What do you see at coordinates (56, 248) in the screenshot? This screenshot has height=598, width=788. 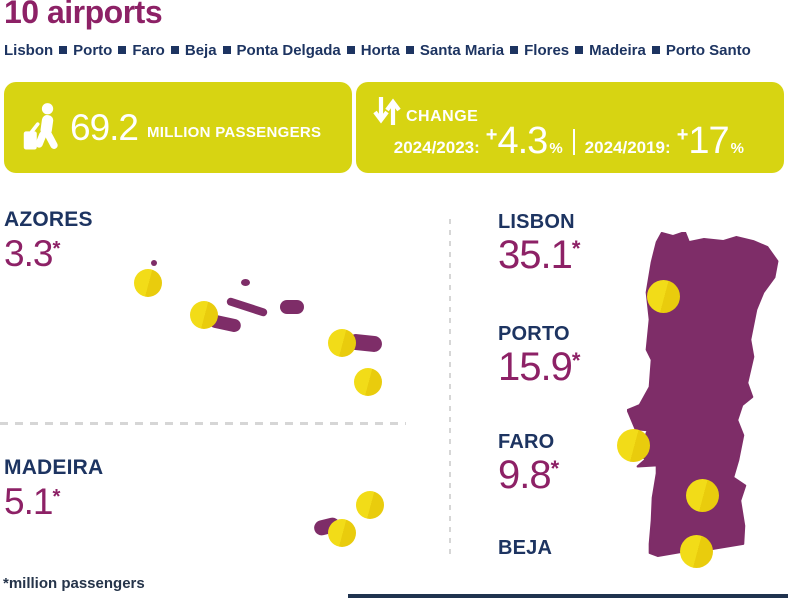 I see `azores-asterisk: *` at bounding box center [56, 248].